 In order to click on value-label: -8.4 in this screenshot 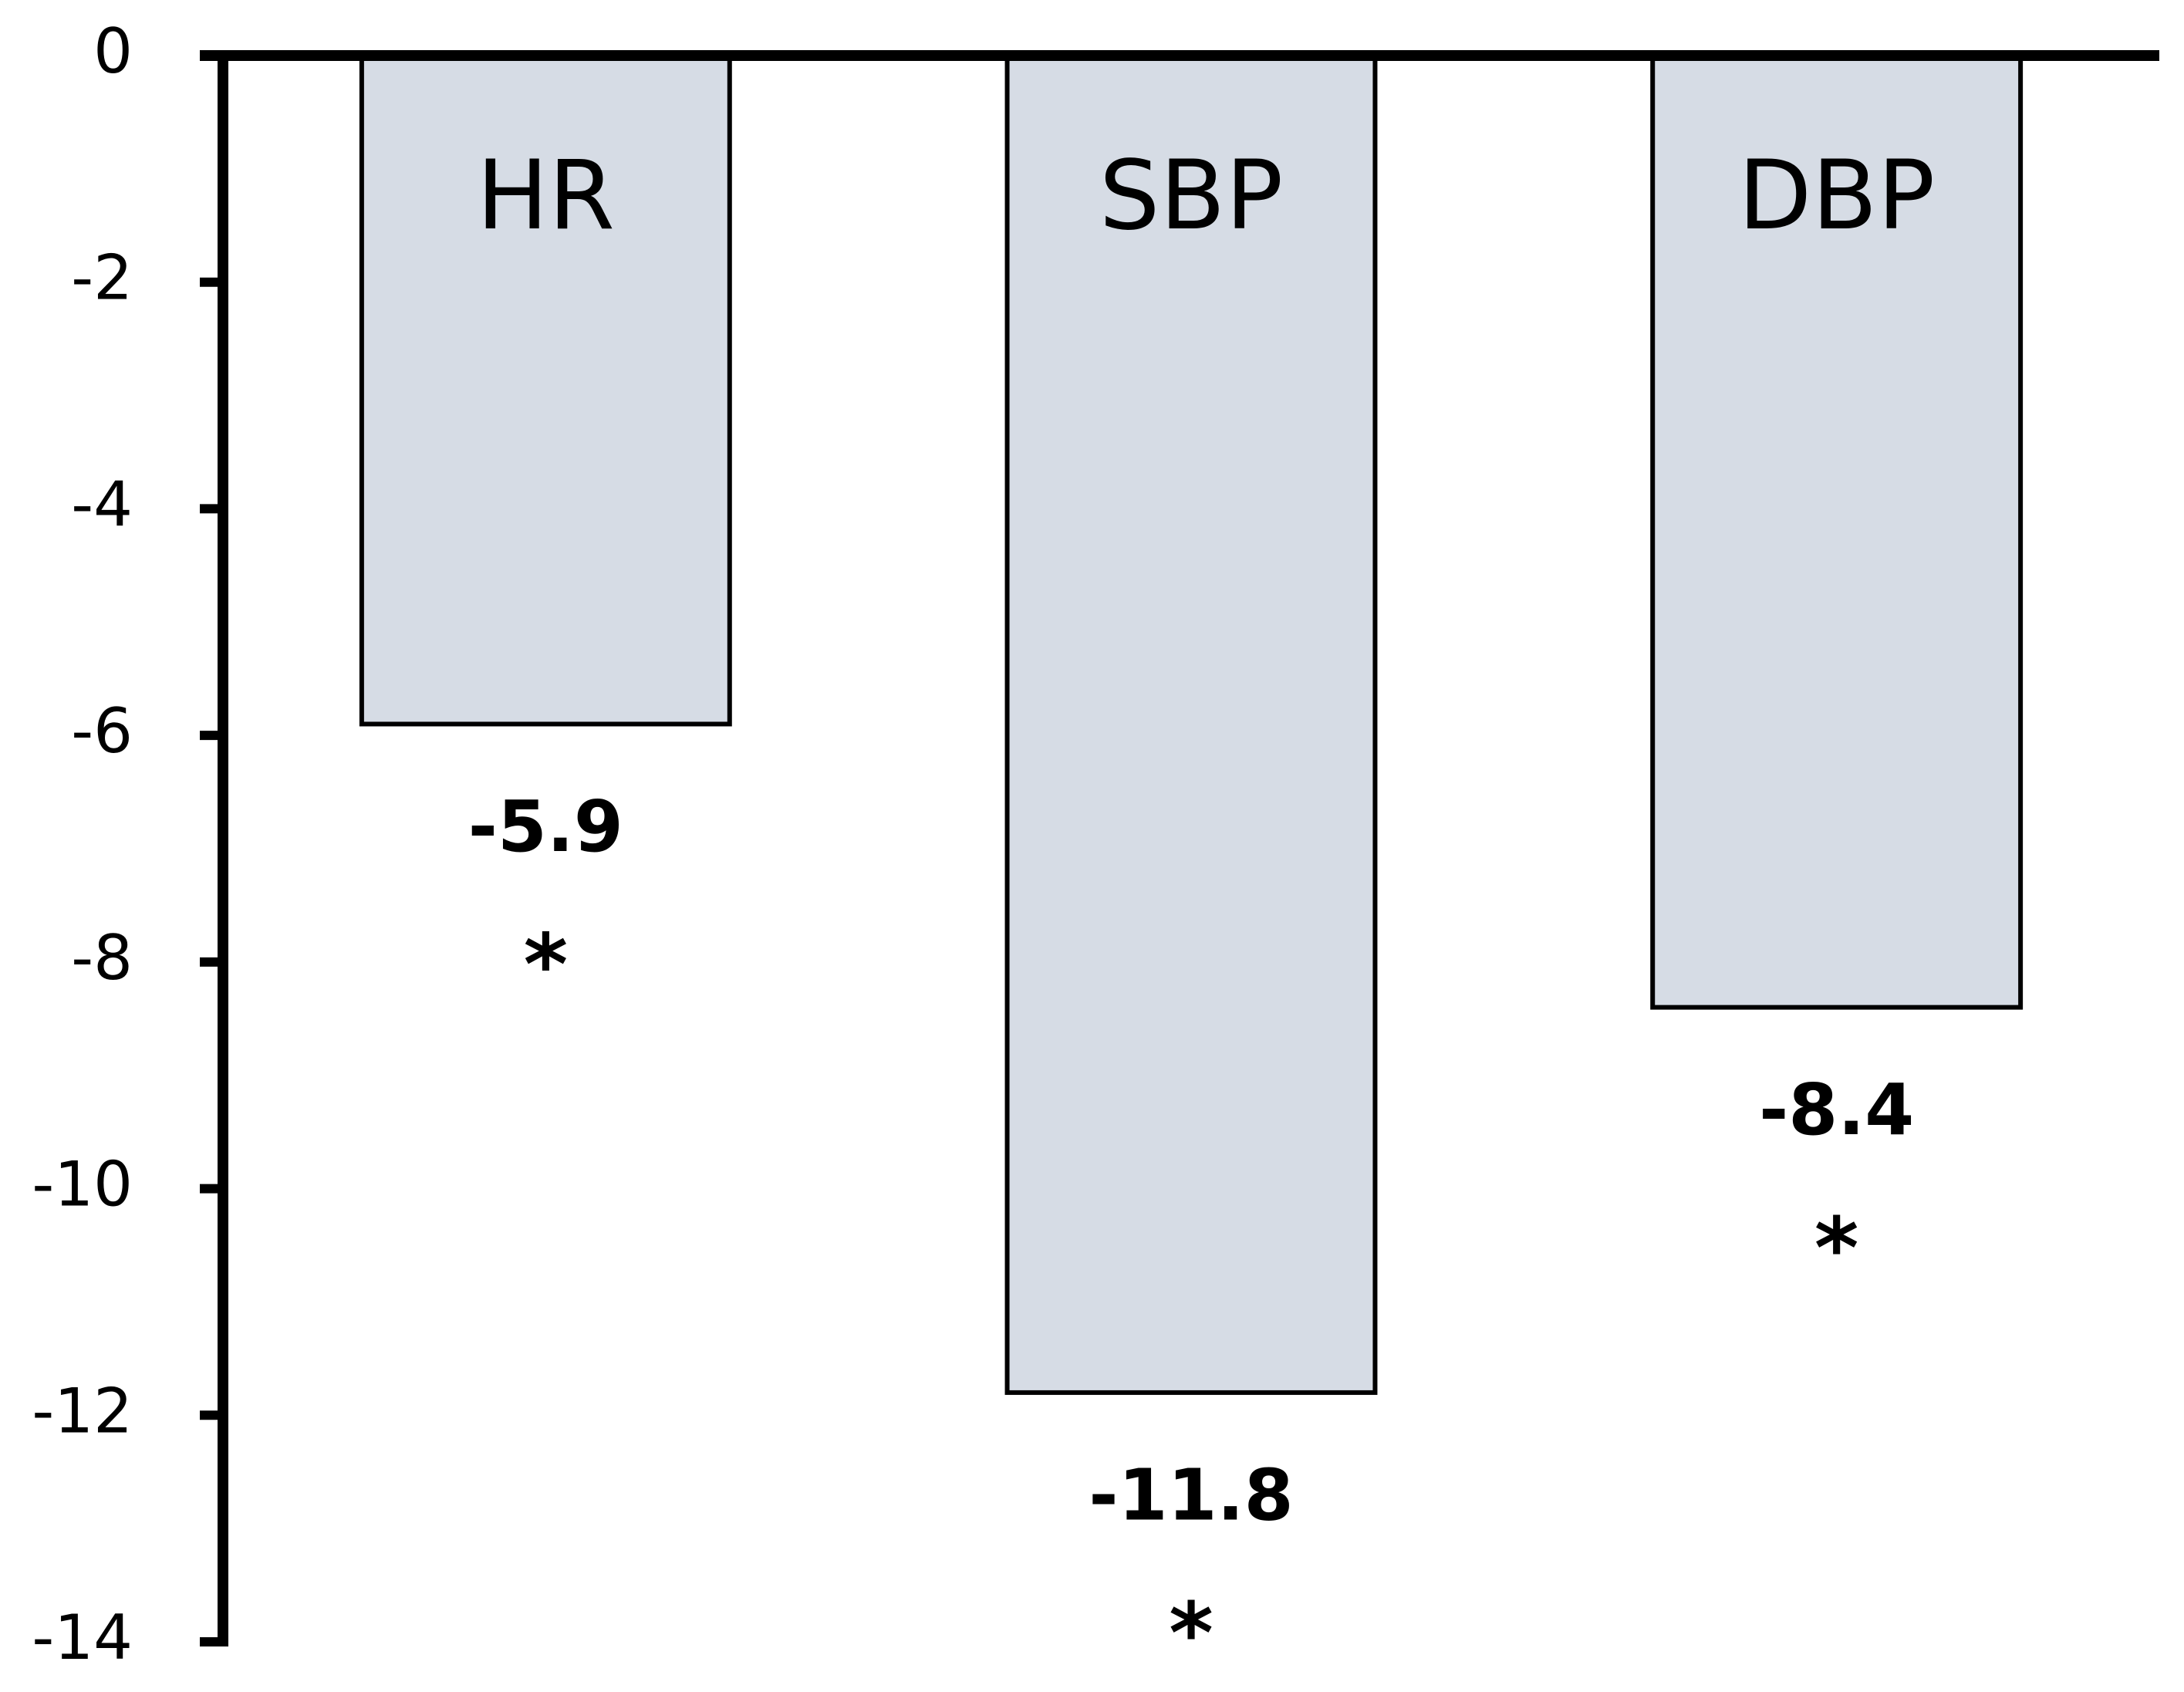, I will do `click(1836, 1110)`.